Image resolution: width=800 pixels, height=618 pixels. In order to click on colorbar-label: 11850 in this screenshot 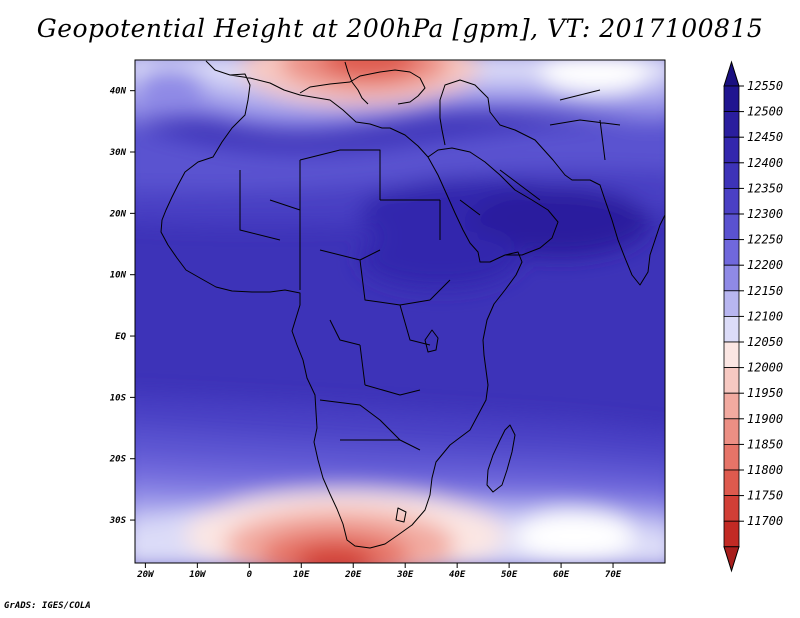, I will do `click(765, 444)`.